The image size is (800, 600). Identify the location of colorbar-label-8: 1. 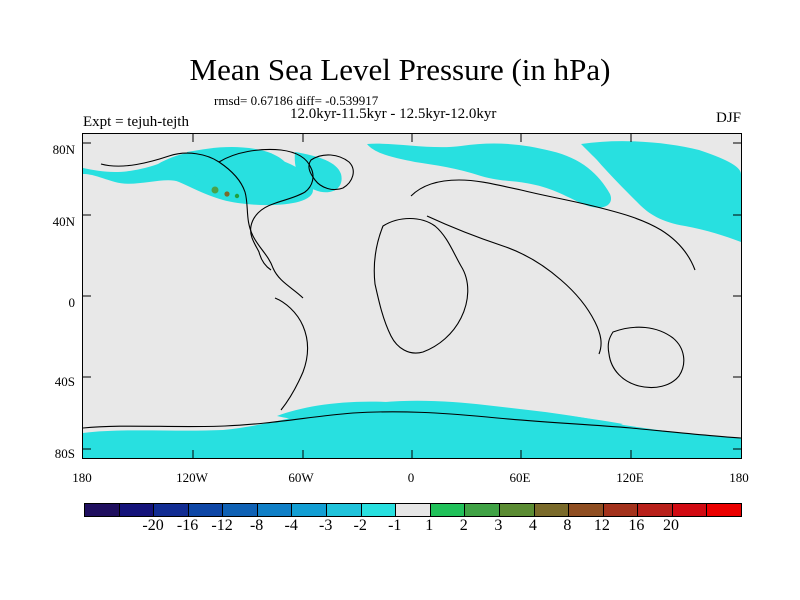
(429, 526).